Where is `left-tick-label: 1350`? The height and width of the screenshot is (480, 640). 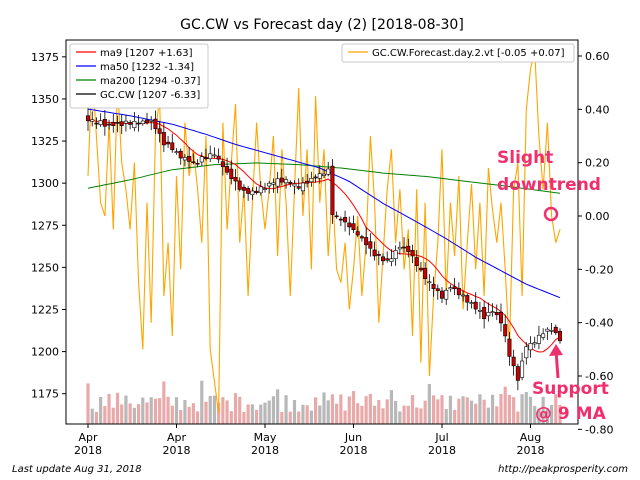 left-tick-label: 1350 is located at coordinates (45, 99).